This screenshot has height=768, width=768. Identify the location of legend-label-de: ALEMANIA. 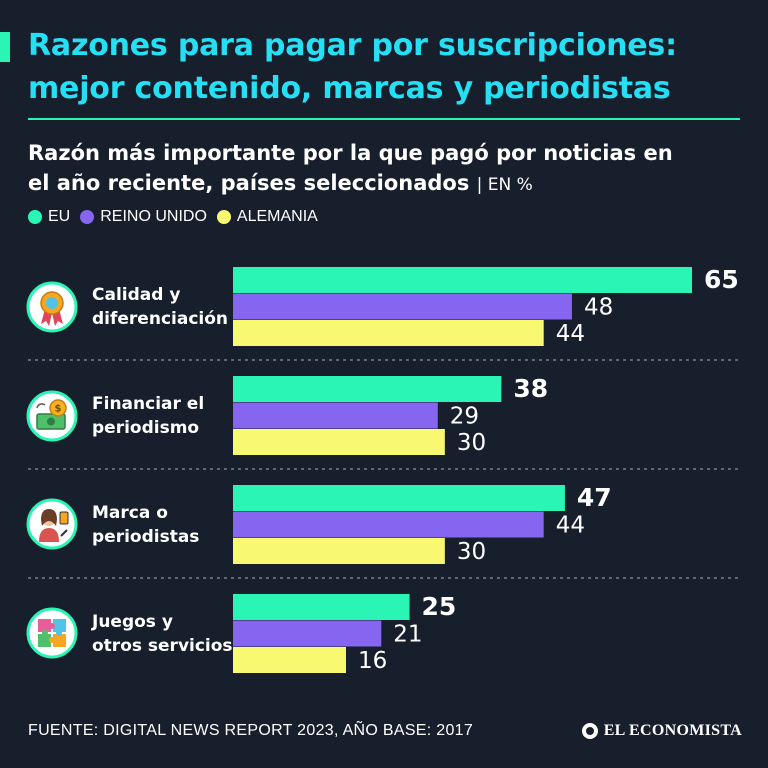
(277, 216).